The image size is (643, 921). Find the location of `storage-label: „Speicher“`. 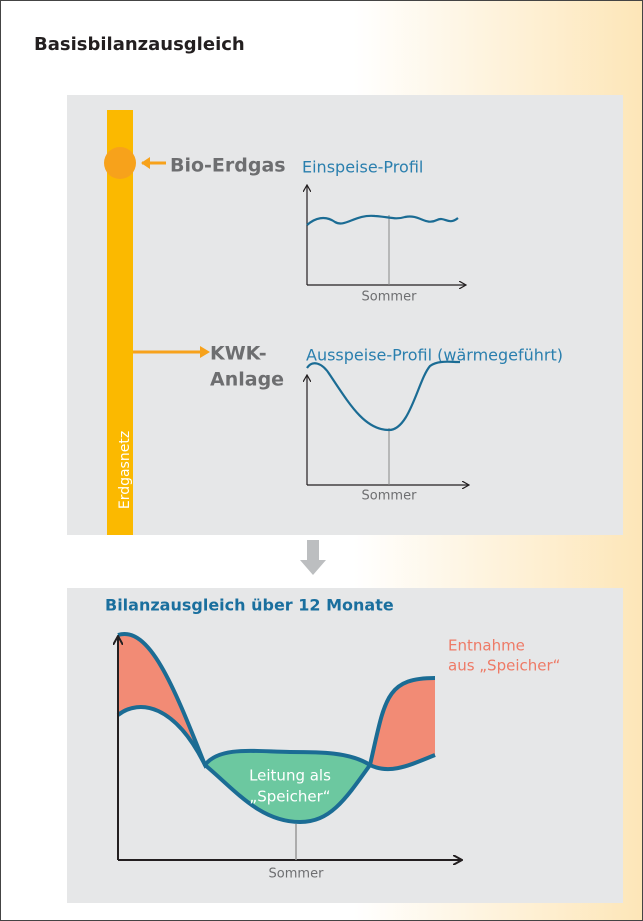

storage-label: „Speicher“ is located at coordinates (289, 797).